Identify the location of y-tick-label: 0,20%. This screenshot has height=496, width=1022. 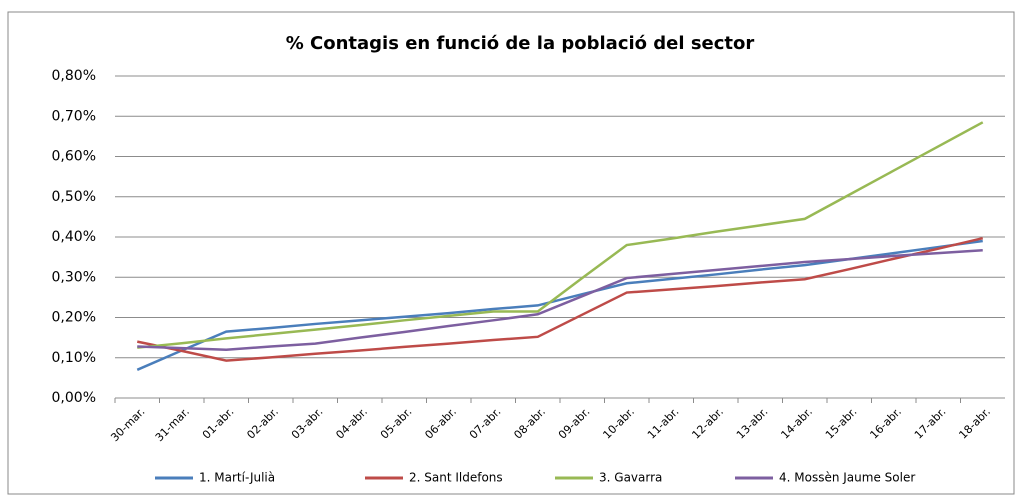
(74, 318).